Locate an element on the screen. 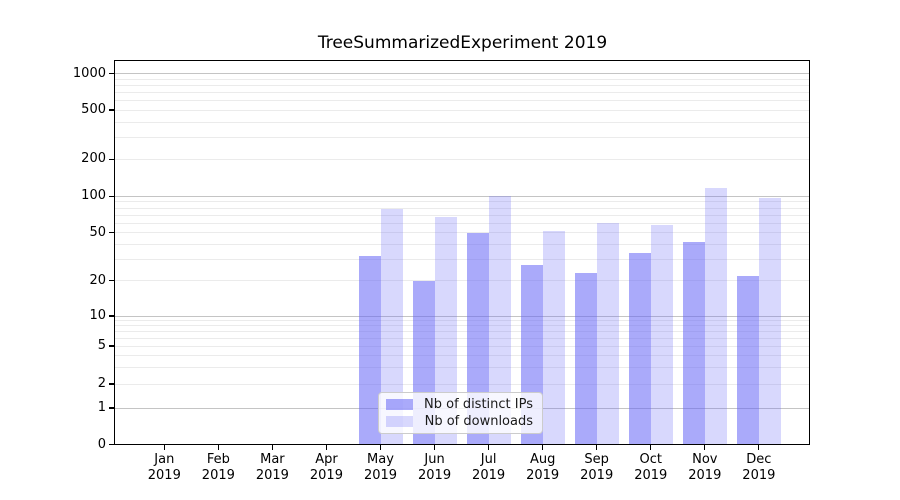 The width and height of the screenshot is (900, 500). y-axis-tick-label: 100 is located at coordinates (93, 196).